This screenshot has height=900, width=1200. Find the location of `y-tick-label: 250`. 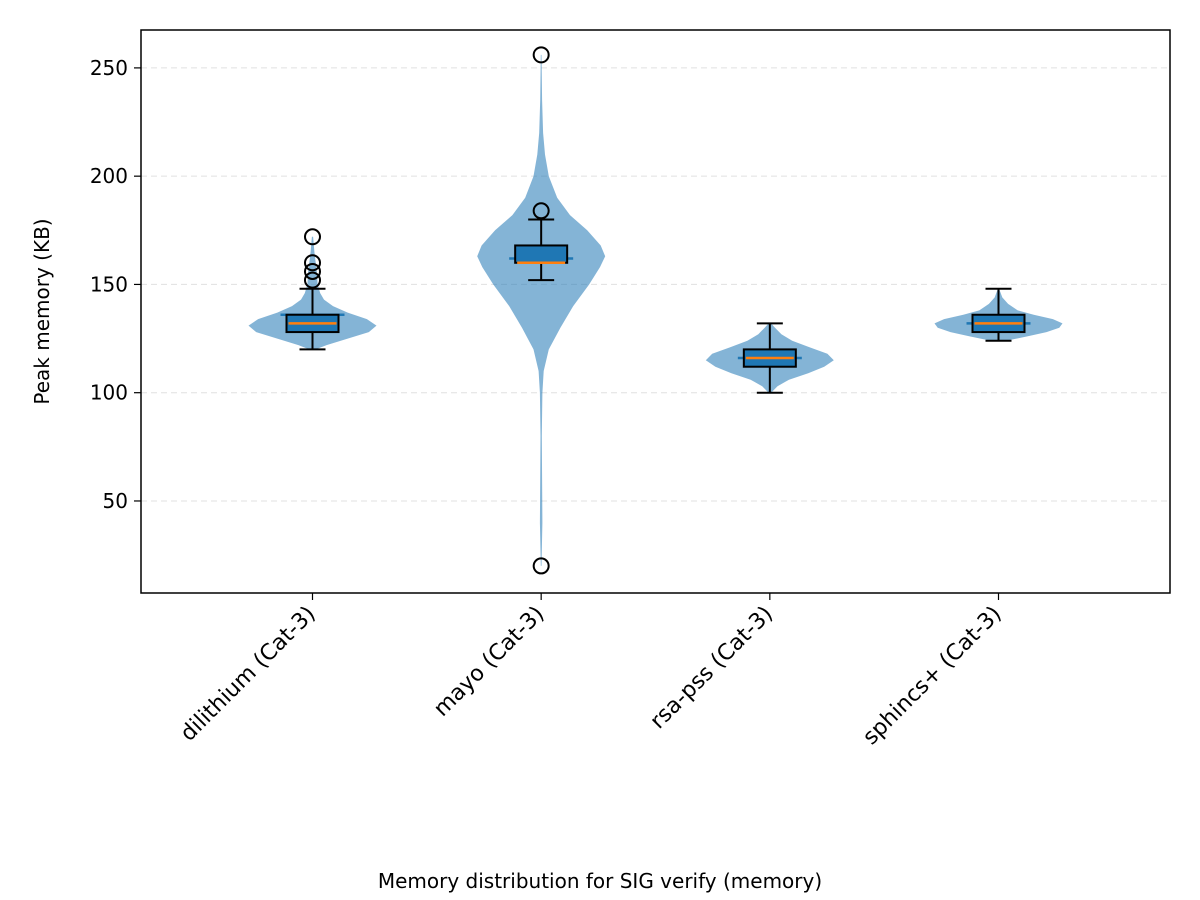

y-tick-label: 250 is located at coordinates (109, 68).